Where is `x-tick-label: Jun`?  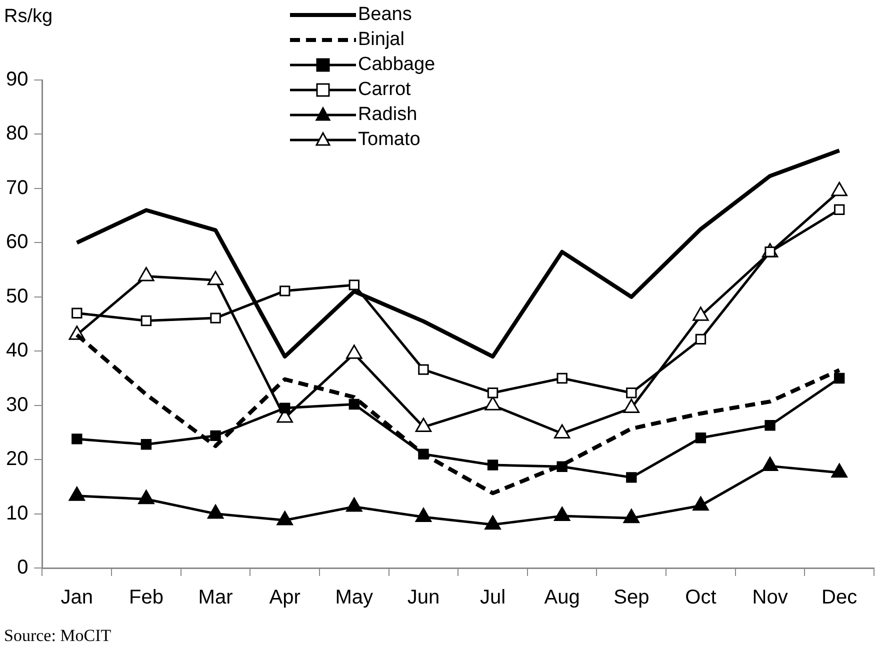 x-tick-label: Jun is located at coordinates (423, 597).